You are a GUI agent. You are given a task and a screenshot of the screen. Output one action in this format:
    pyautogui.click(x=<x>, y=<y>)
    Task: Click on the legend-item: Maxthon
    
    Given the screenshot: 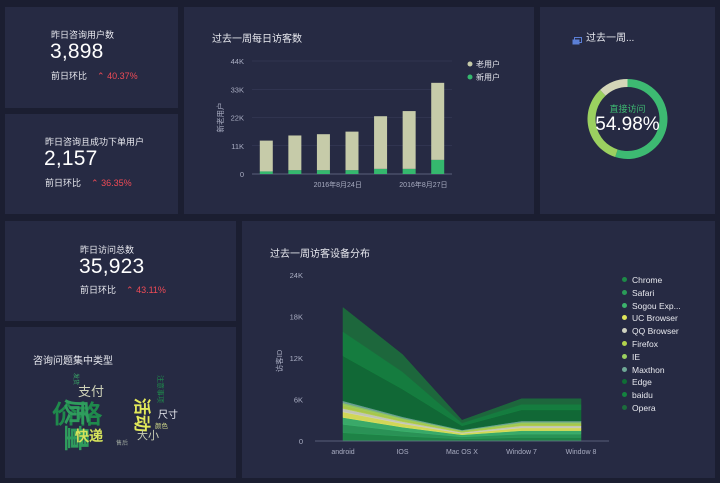 What is the action you would take?
    pyautogui.click(x=643, y=370)
    